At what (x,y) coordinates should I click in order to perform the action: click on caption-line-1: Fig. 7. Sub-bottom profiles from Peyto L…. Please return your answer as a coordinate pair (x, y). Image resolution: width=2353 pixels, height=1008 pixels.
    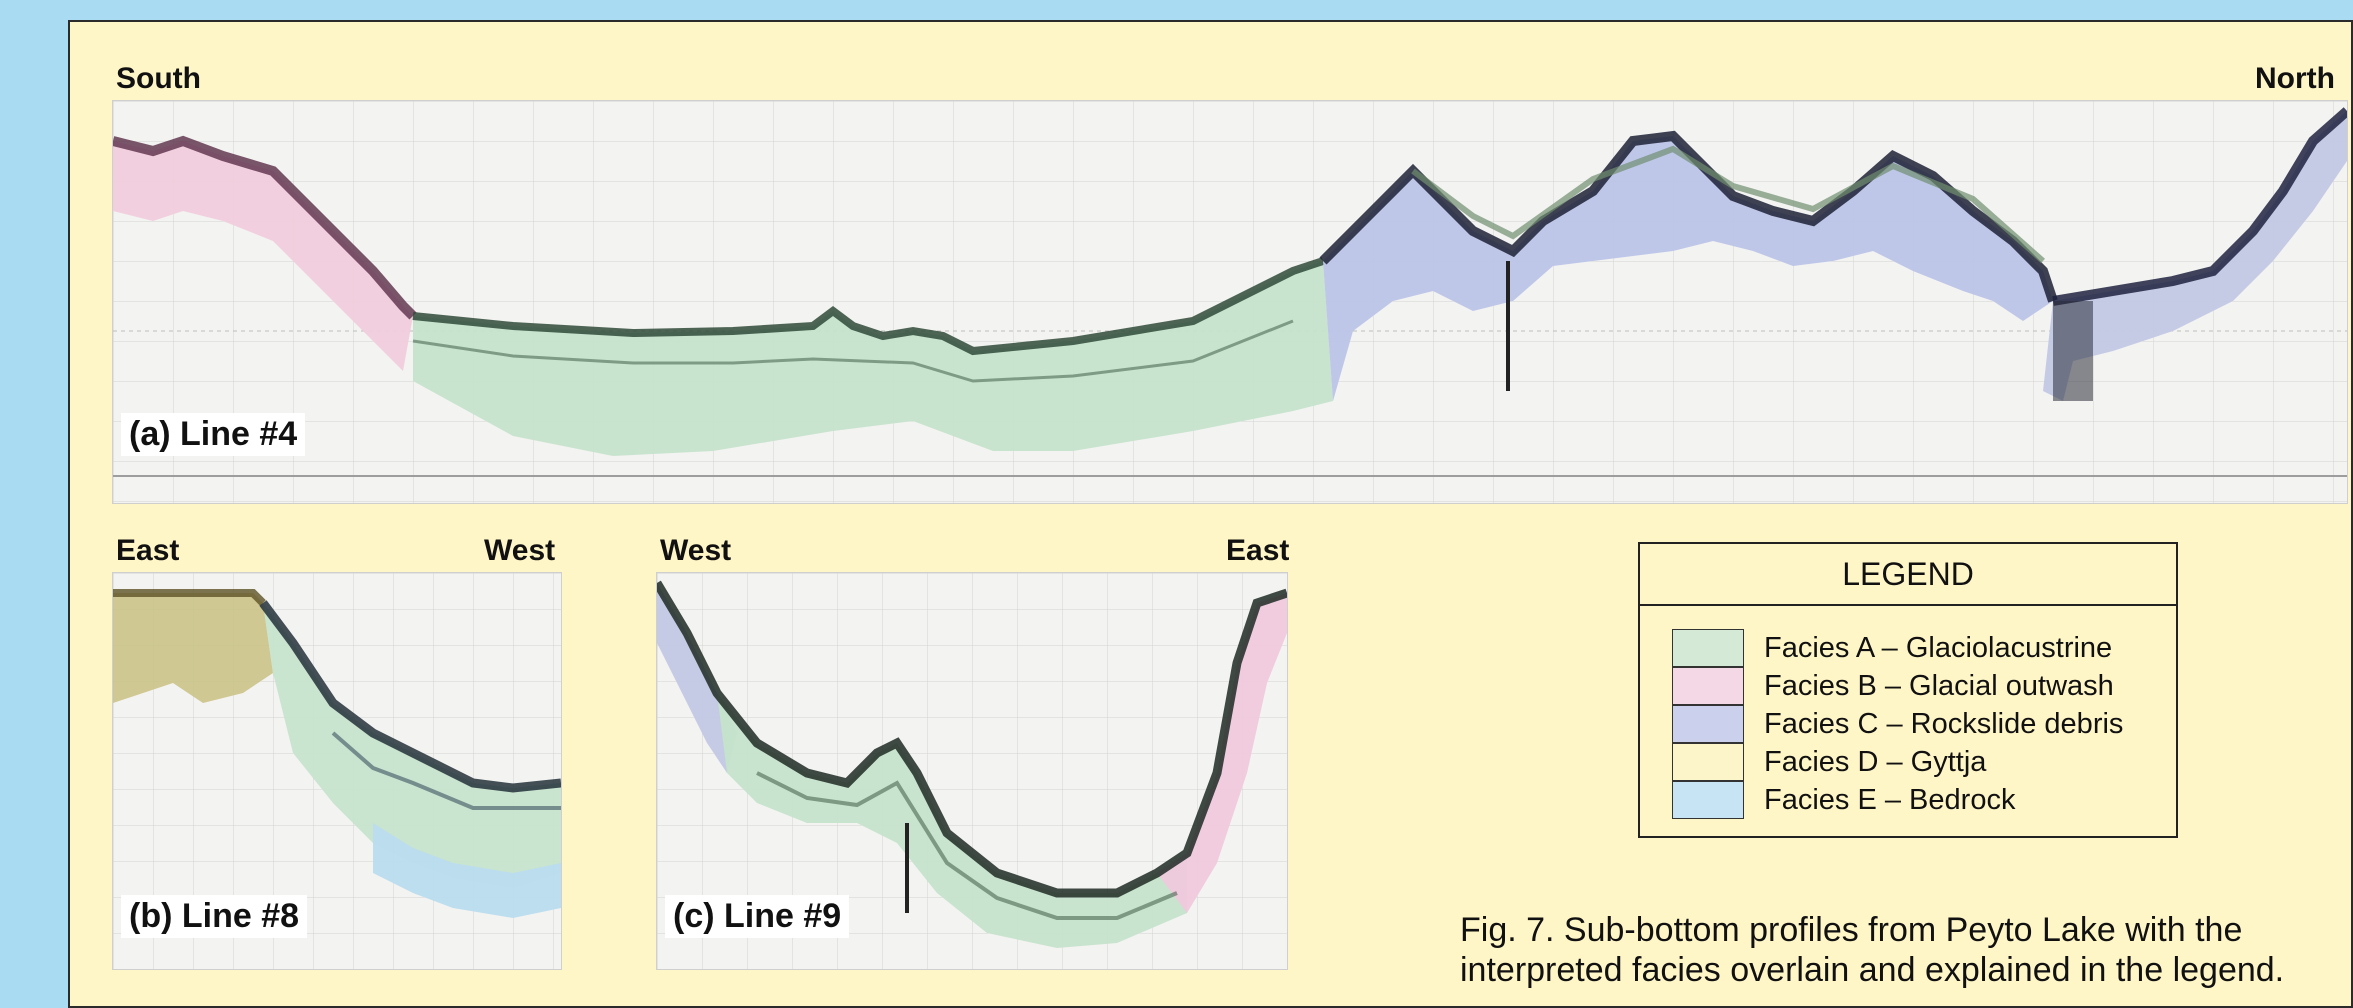
    Looking at the image, I should click on (1851, 930).